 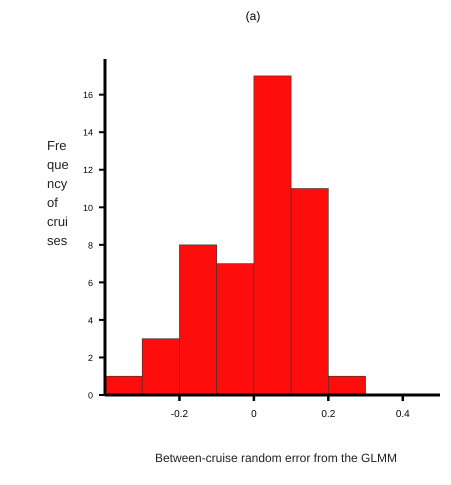 I want to click on y-axis-title: Fre que ncy of crui ses, so click(x=58, y=193).